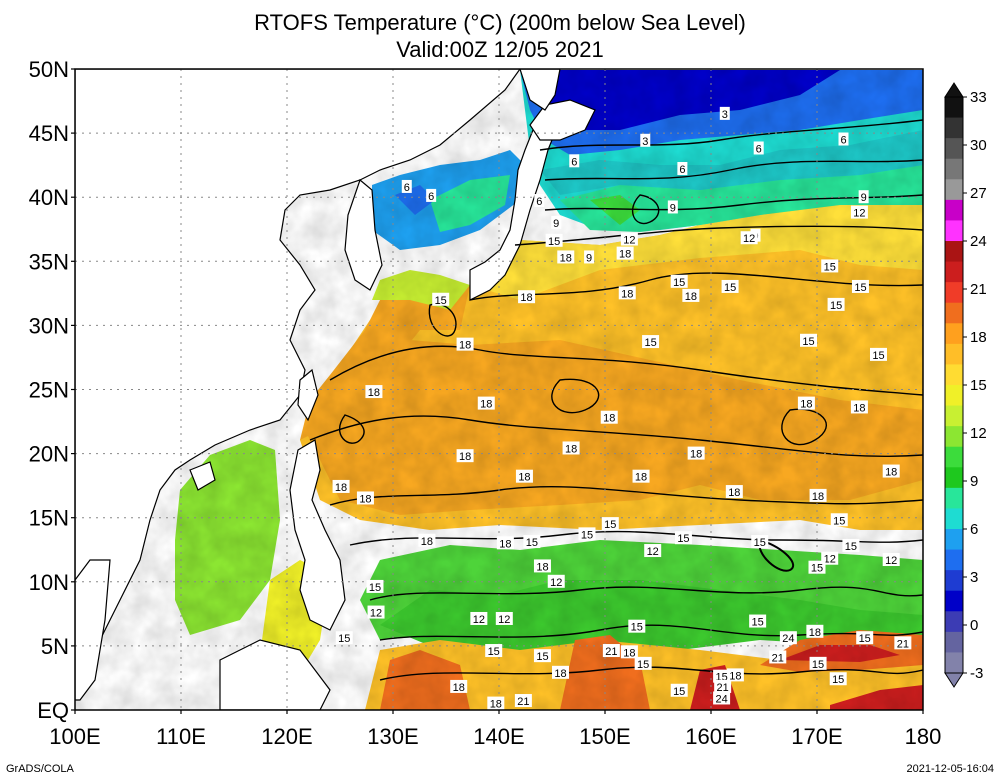 The image size is (1000, 779). What do you see at coordinates (49, 261) in the screenshot?
I see `lat-tick-label: 35N` at bounding box center [49, 261].